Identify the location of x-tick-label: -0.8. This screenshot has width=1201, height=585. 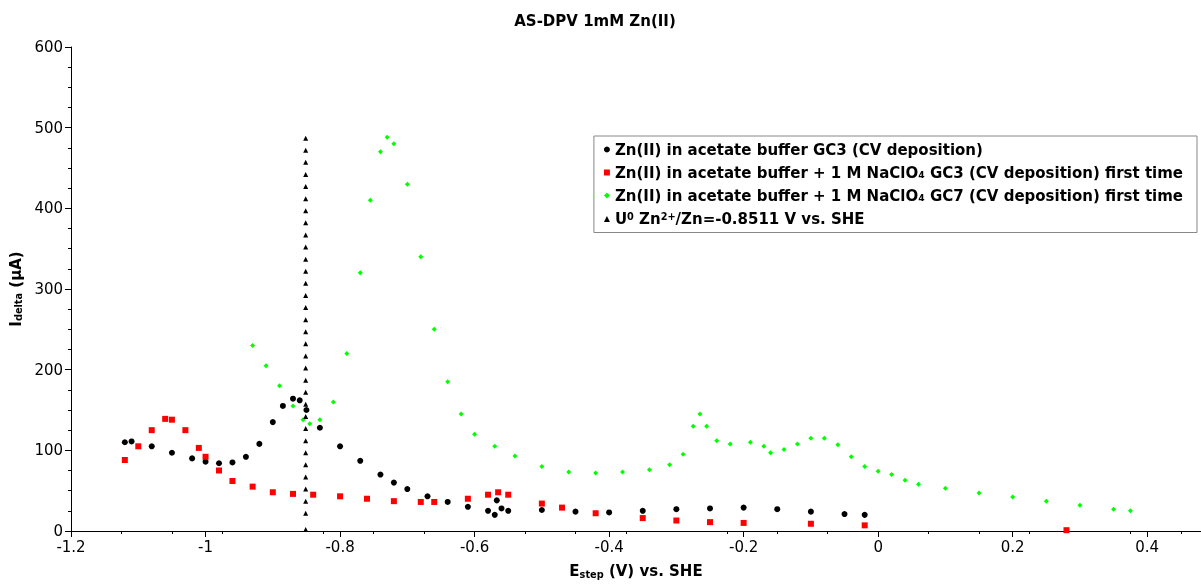
(340, 546).